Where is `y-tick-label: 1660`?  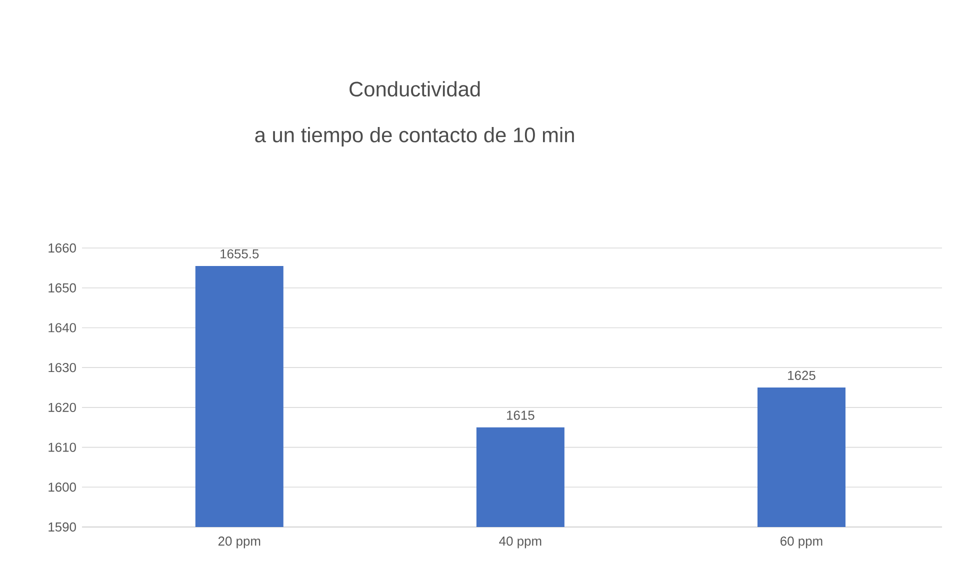 y-tick-label: 1660 is located at coordinates (62, 248).